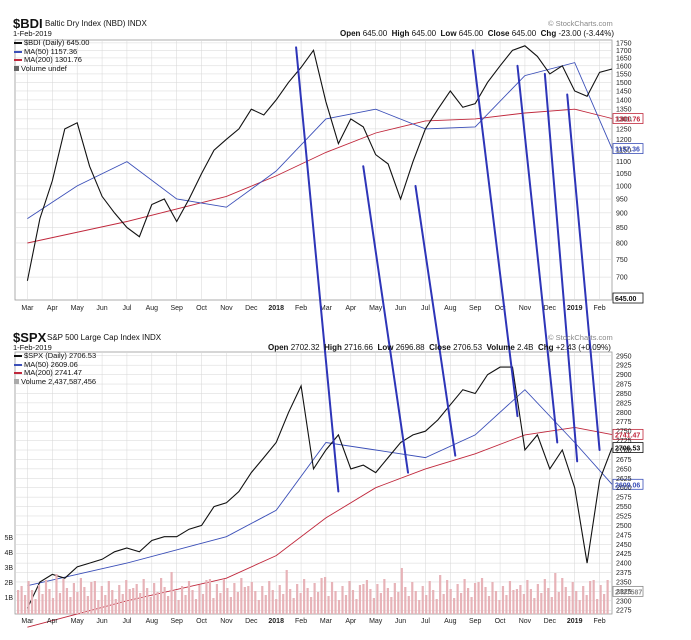  What do you see at coordinates (624, 100) in the screenshot?
I see `y-tick-label: 1400` at bounding box center [624, 100].